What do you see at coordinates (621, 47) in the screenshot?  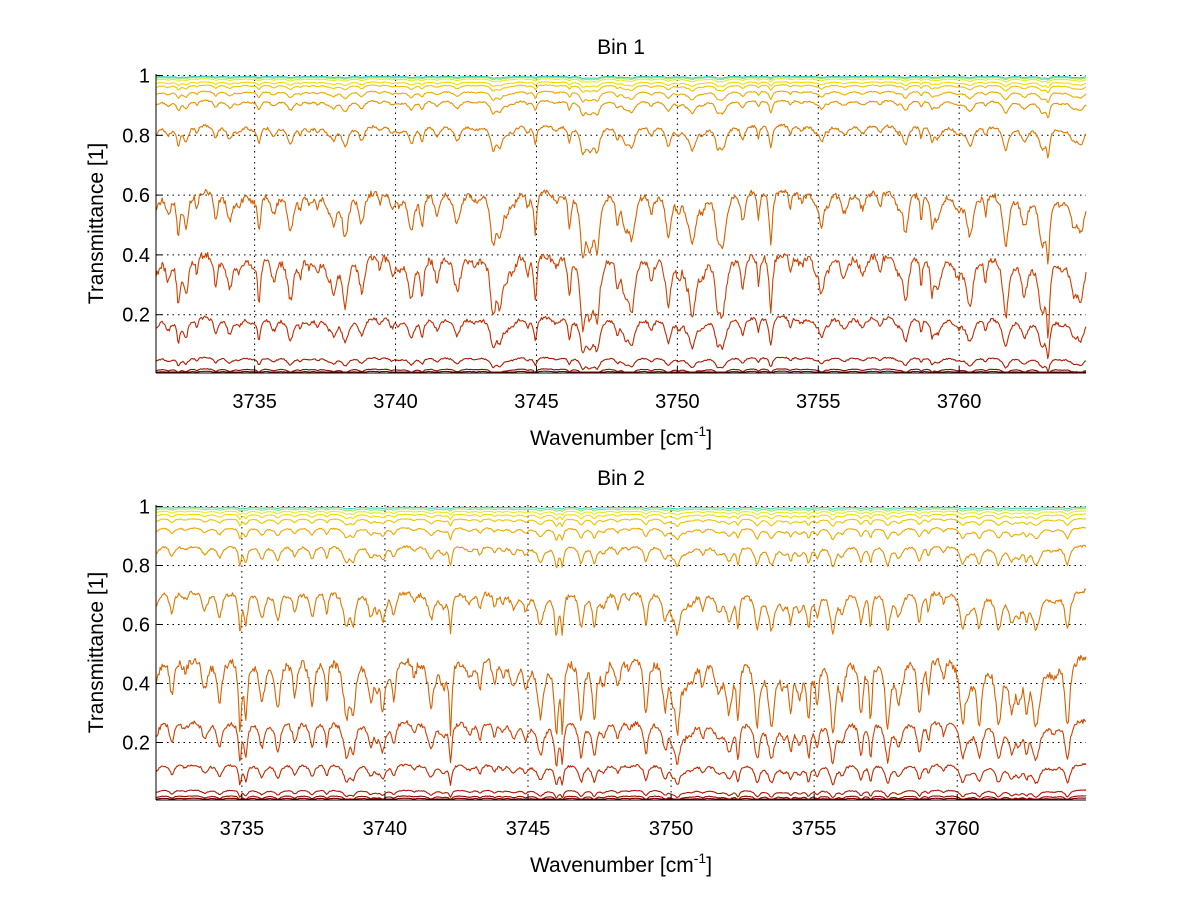 I see `chart-title: Bin 1` at bounding box center [621, 47].